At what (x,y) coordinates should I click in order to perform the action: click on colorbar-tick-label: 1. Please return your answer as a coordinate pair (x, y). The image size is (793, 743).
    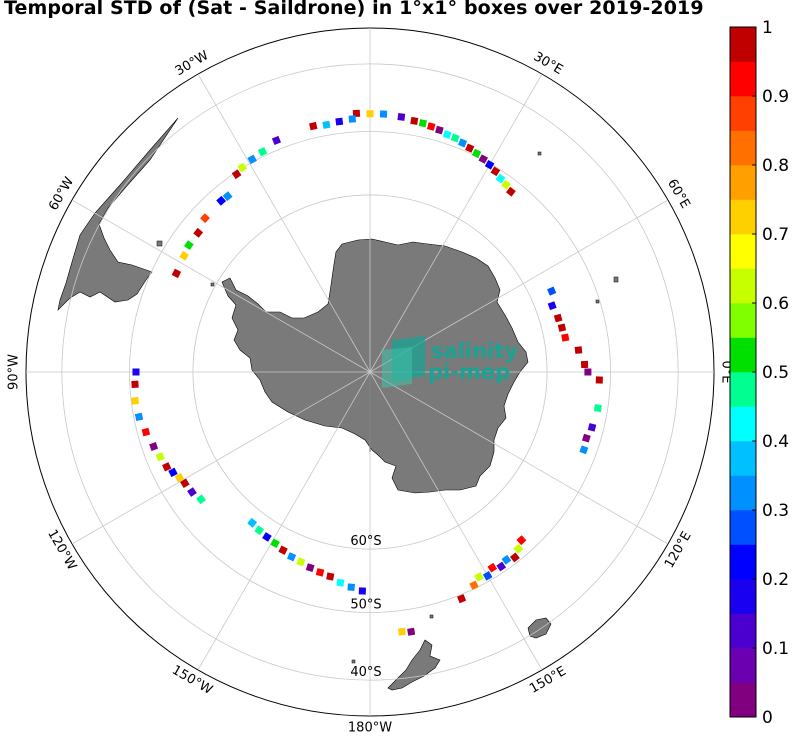
    Looking at the image, I should click on (767, 28).